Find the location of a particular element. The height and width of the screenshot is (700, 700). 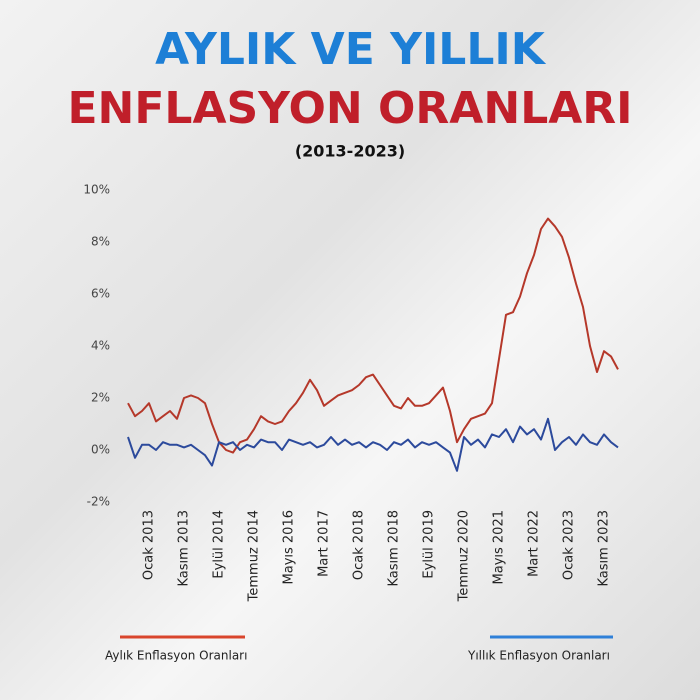

chart-subtitle: (2013-2023) is located at coordinates (350, 151).